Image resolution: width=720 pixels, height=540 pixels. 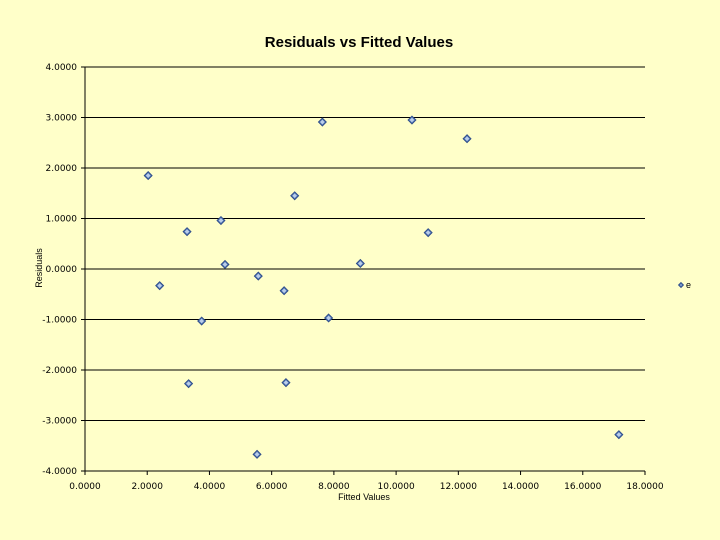 I want to click on x-tick-label: 18.0000, so click(x=644, y=487).